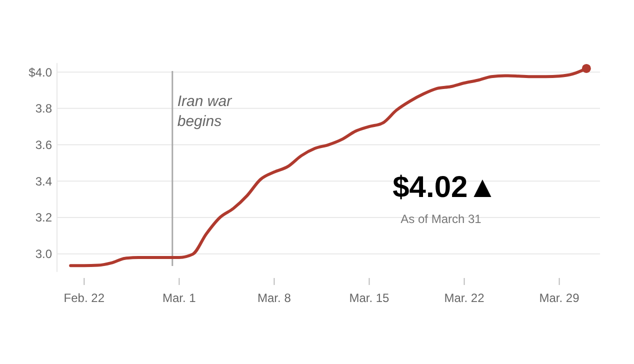 The image size is (634, 364). What do you see at coordinates (84, 298) in the screenshot?
I see `x-tick-label: Feb. 22` at bounding box center [84, 298].